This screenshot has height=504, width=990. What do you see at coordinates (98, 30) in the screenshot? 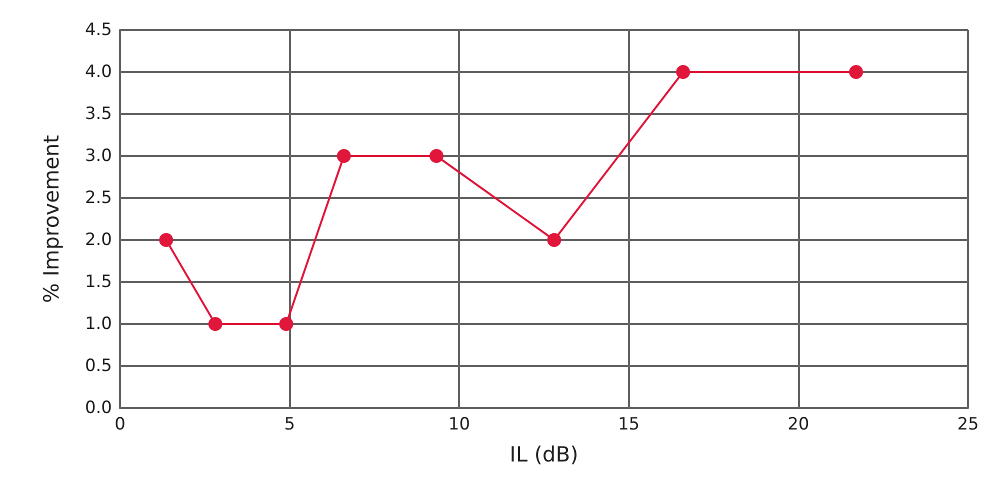
I see `y-tick-label: 4.5` at bounding box center [98, 30].